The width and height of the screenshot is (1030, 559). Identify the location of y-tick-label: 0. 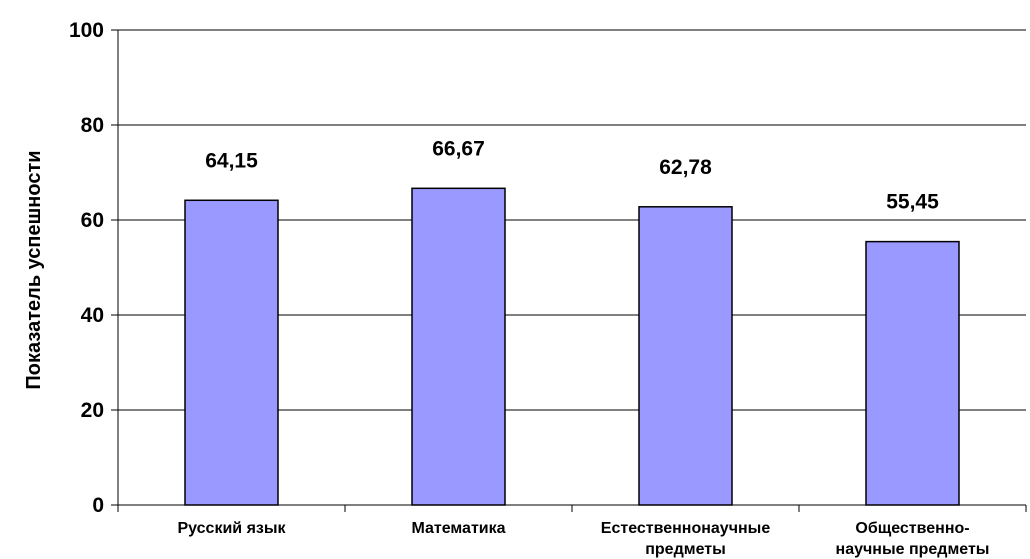
(98, 505).